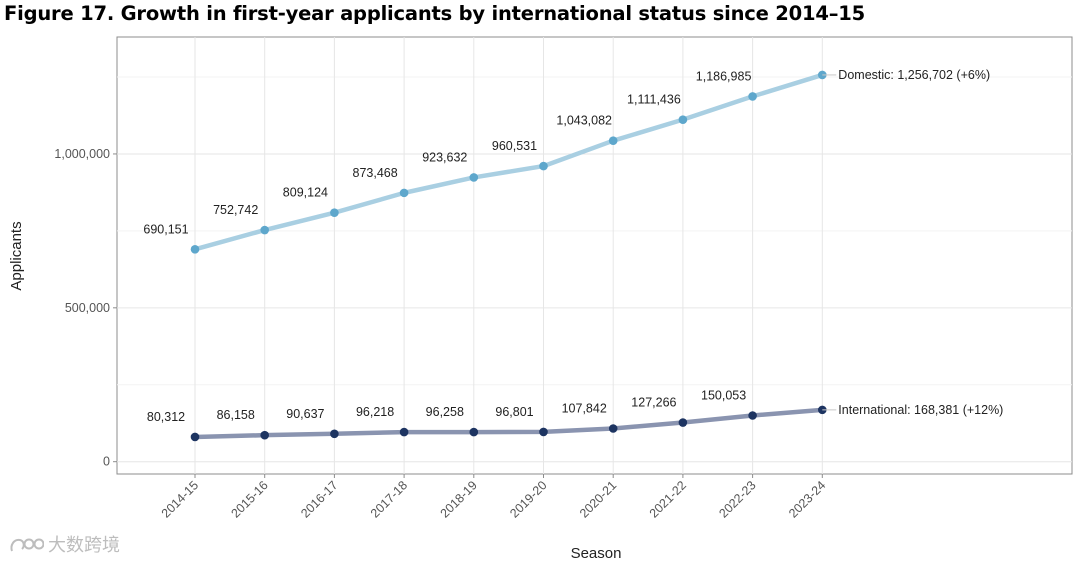  What do you see at coordinates (236, 415) in the screenshot?
I see `data-label-international: 86,158` at bounding box center [236, 415].